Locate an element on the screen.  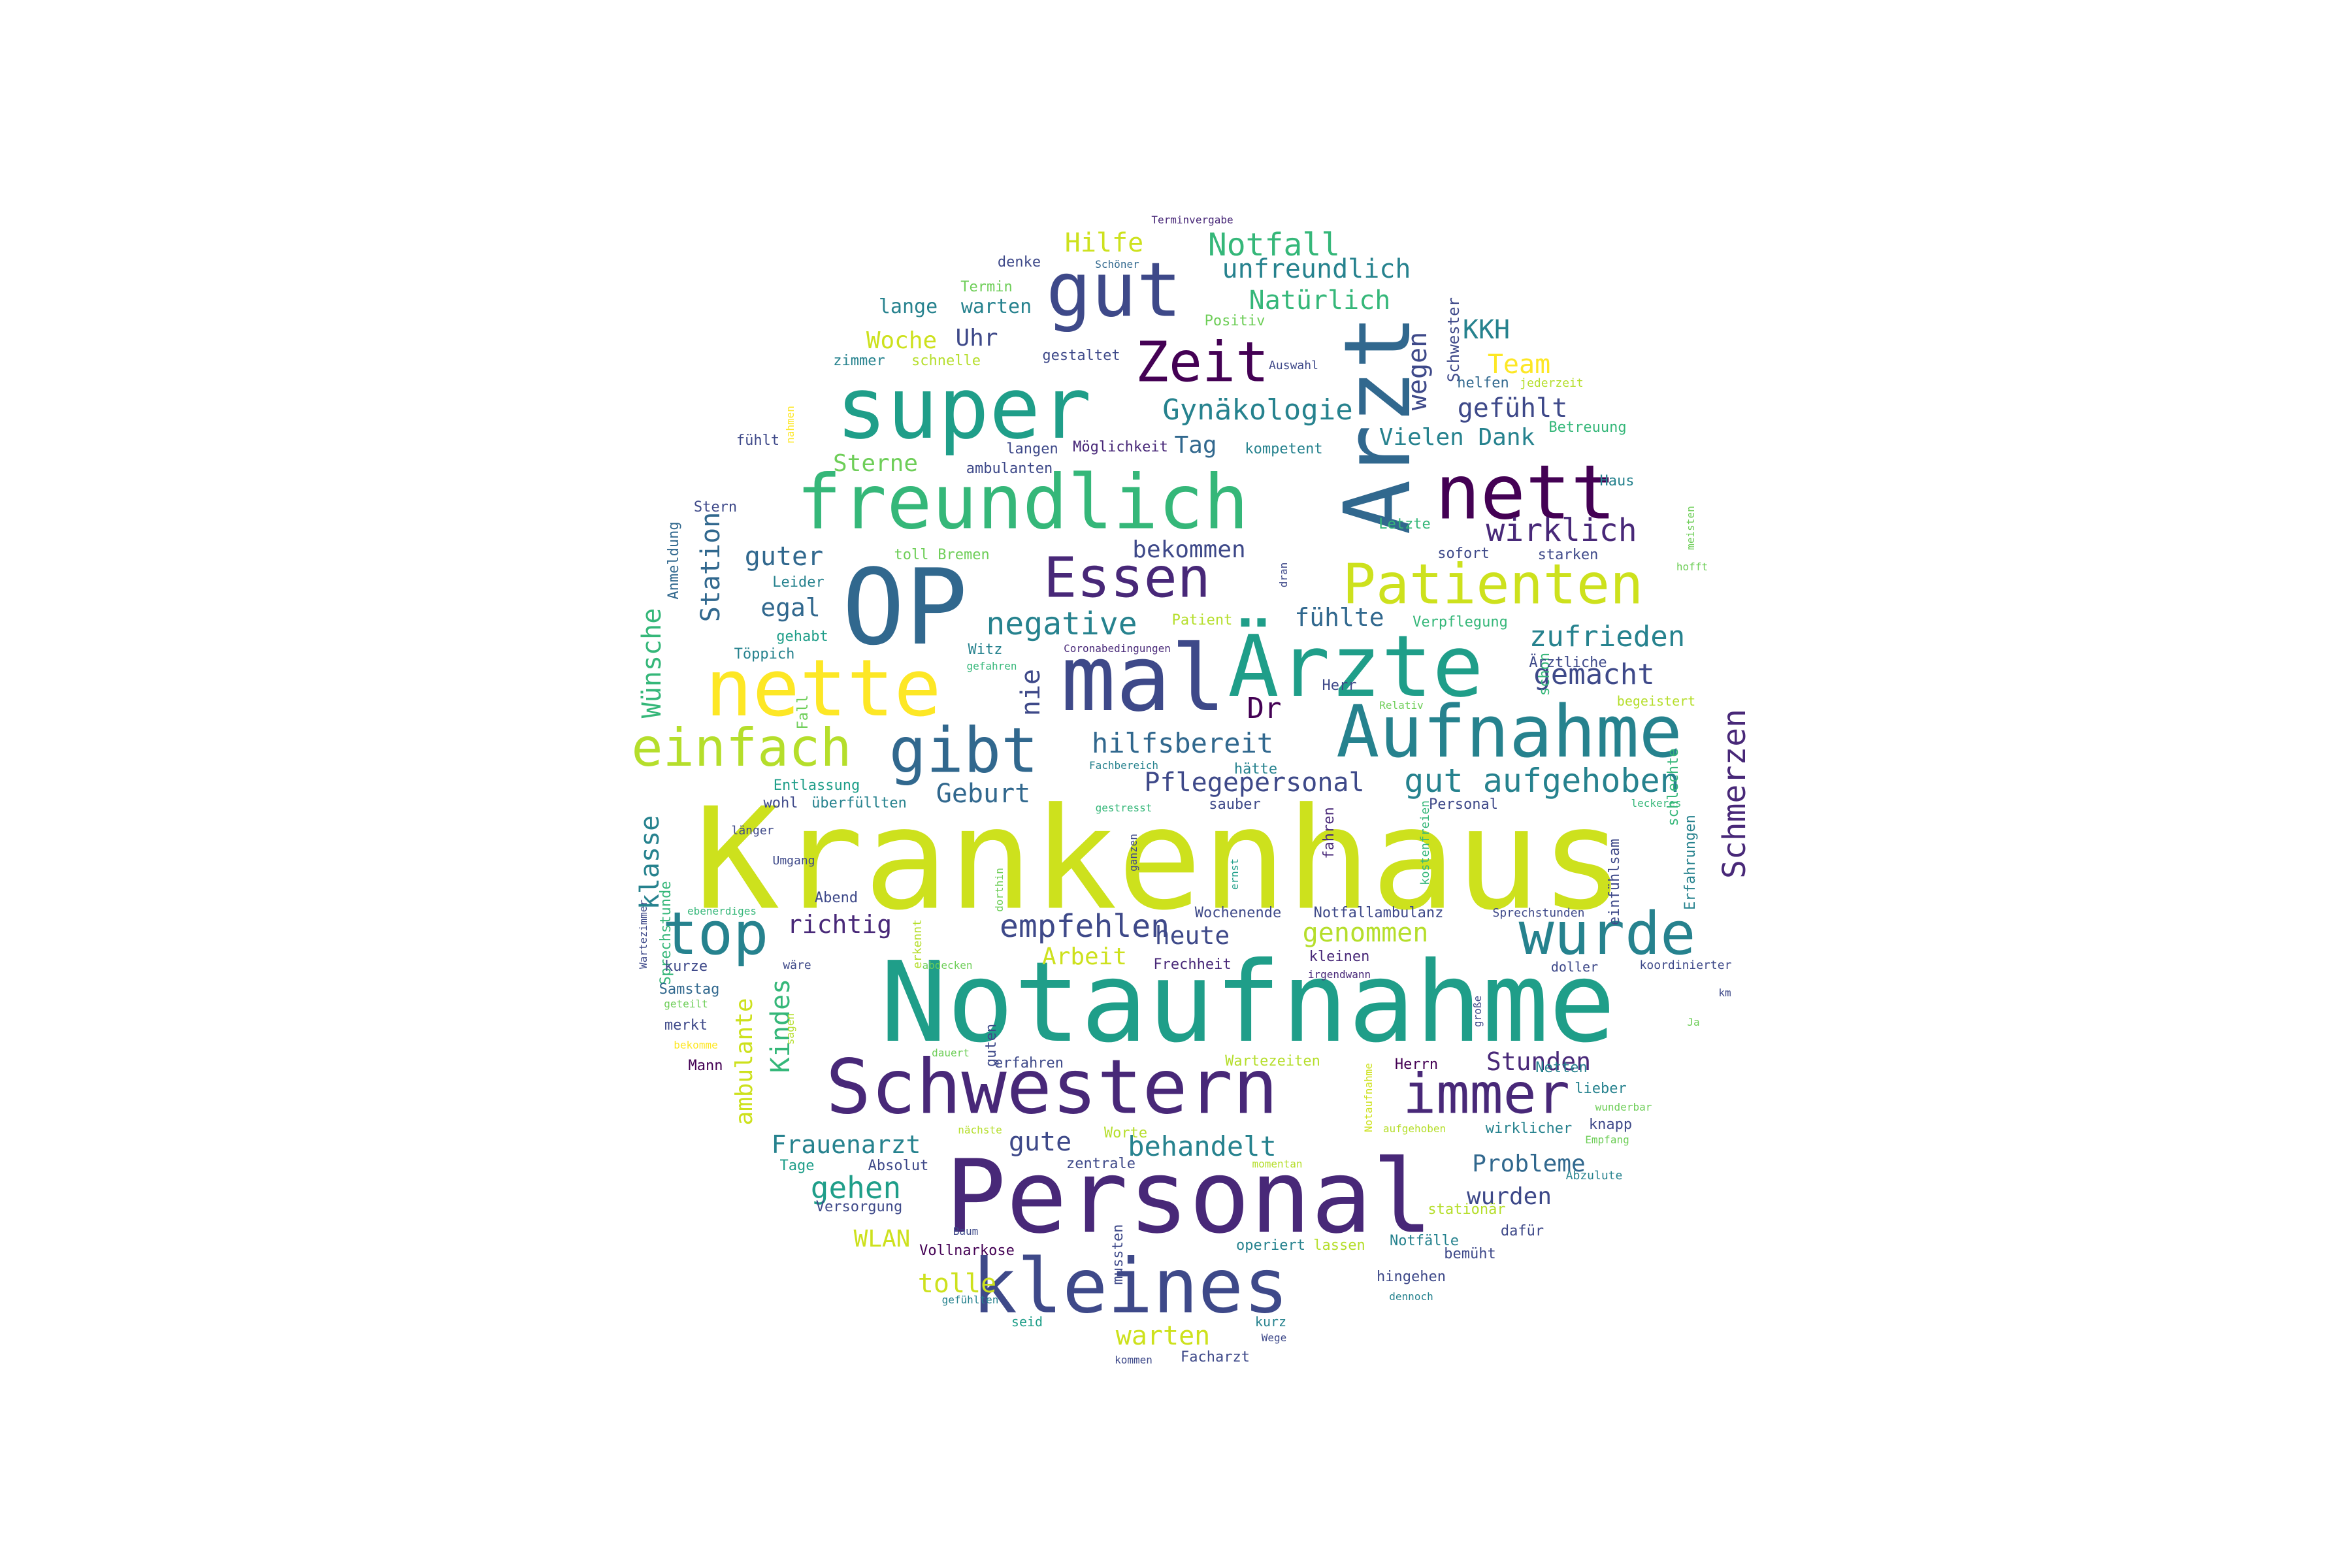
word: Herrn is located at coordinates (1416, 1064).